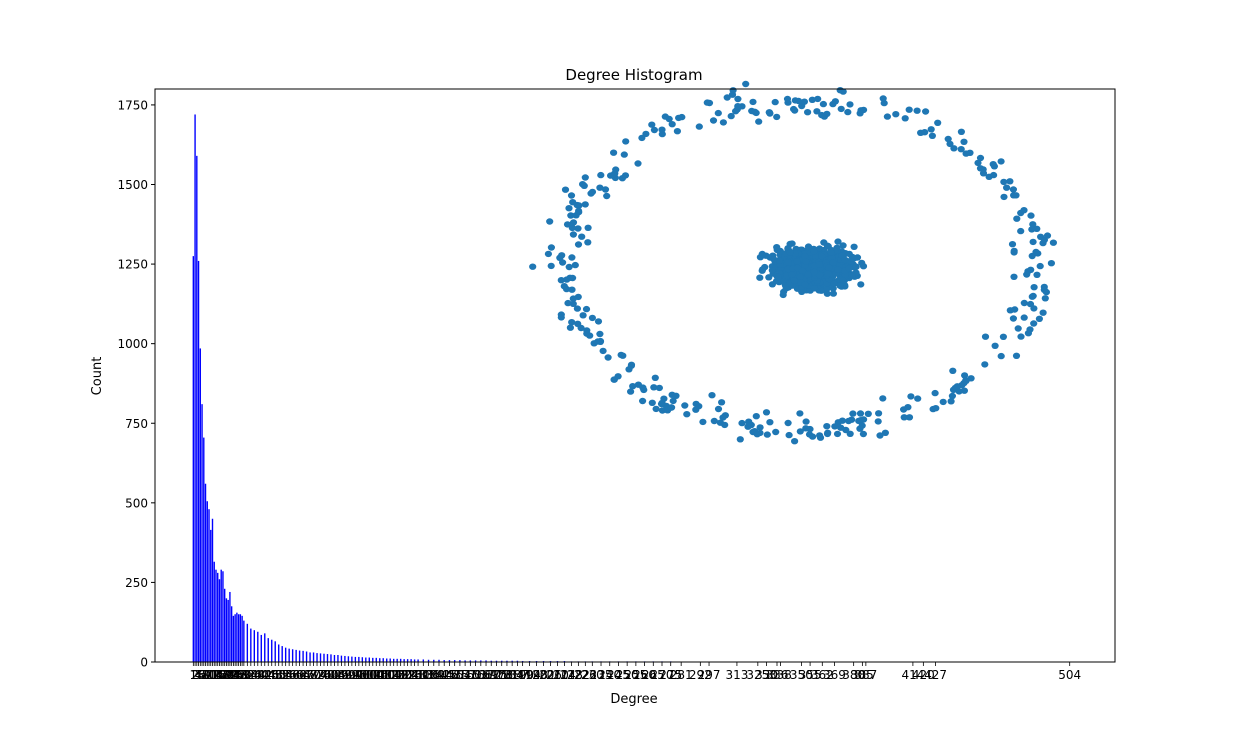 The height and width of the screenshot is (744, 1238). I want to click on x-tick-label: 126, so click(411, 675).